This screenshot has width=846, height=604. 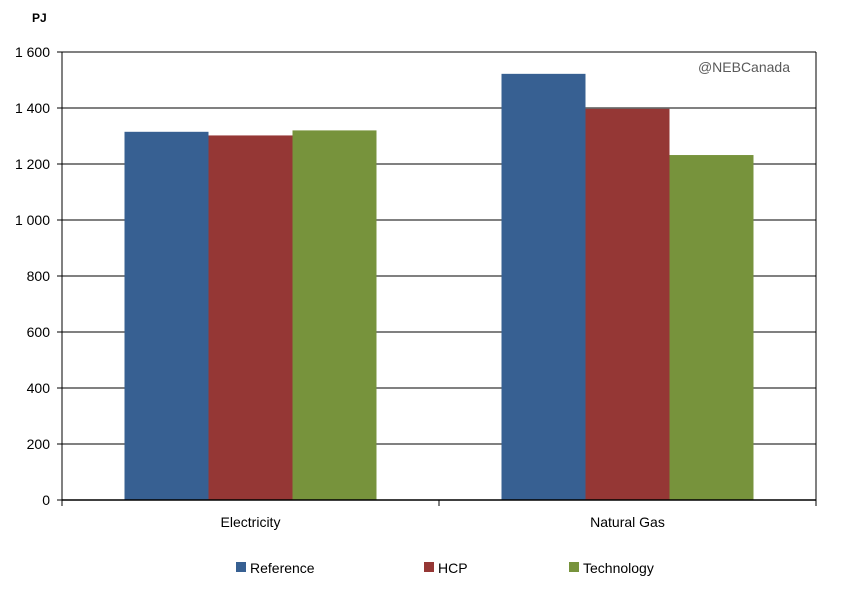 What do you see at coordinates (250, 317) in the screenshot?
I see `bar-hcp-electricity` at bounding box center [250, 317].